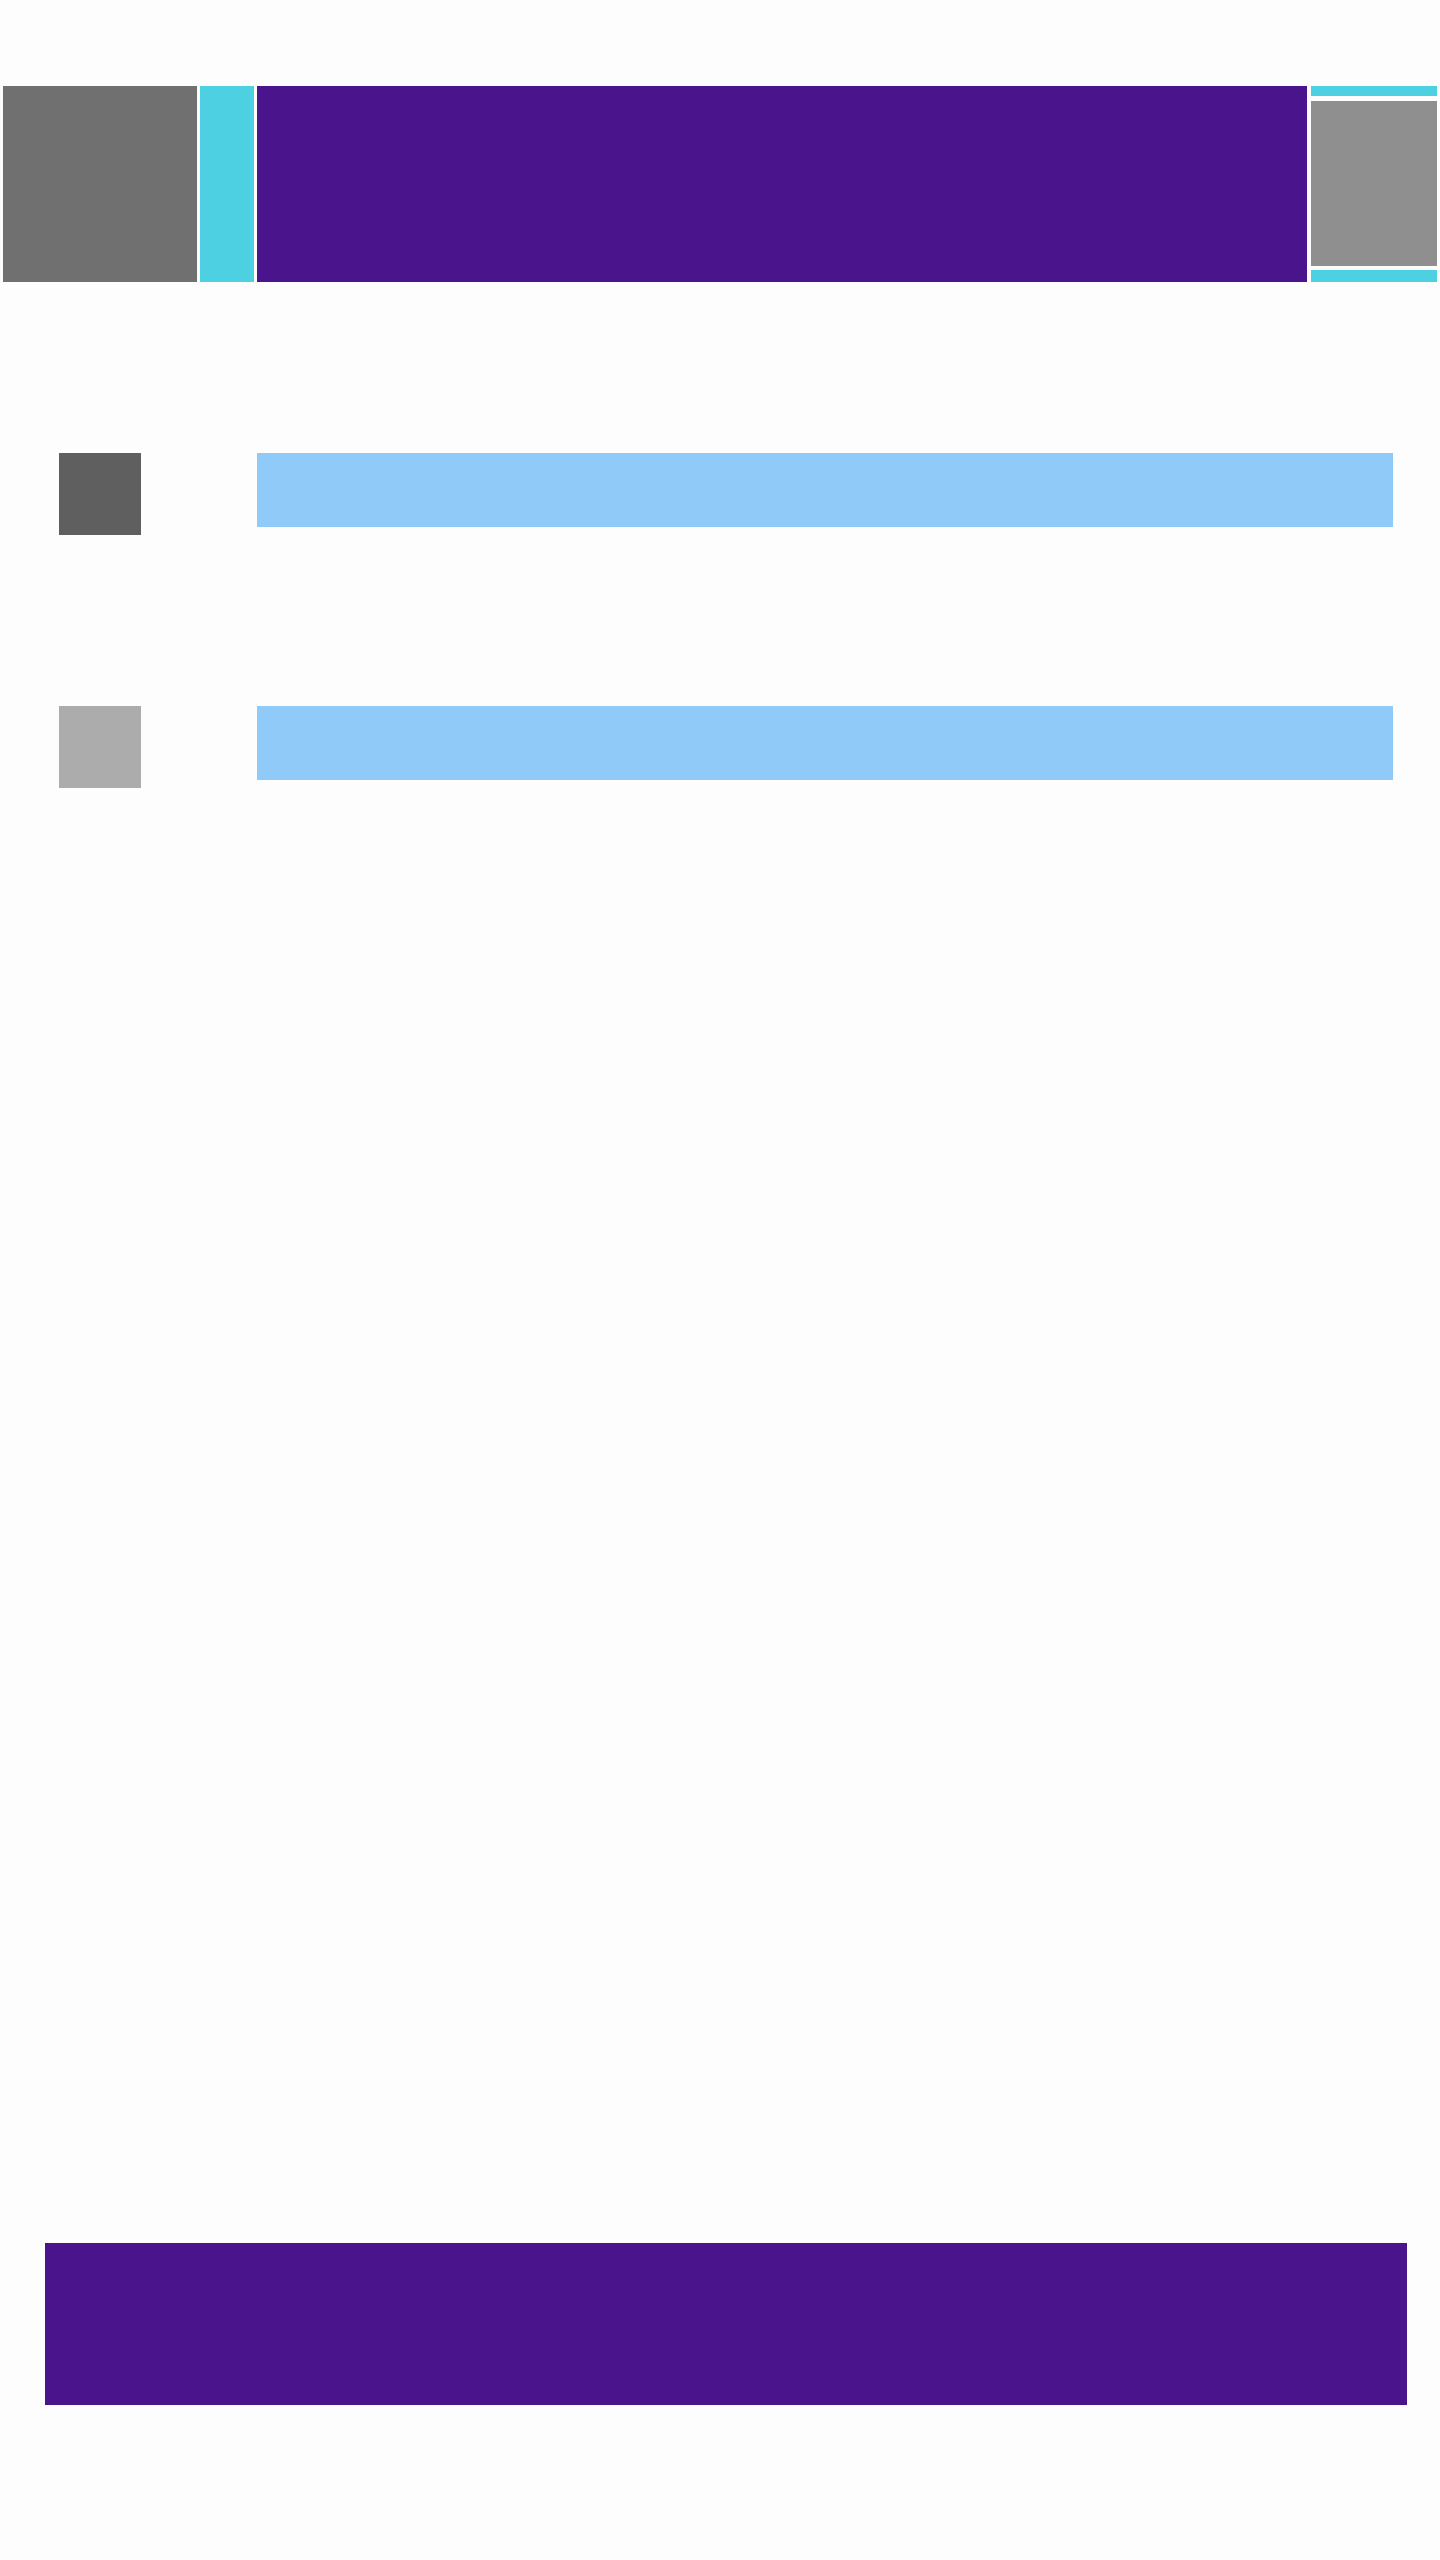 Image resolution: width=1440 pixels, height=2560 pixels. I want to click on header-right-image, so click(1374, 183).